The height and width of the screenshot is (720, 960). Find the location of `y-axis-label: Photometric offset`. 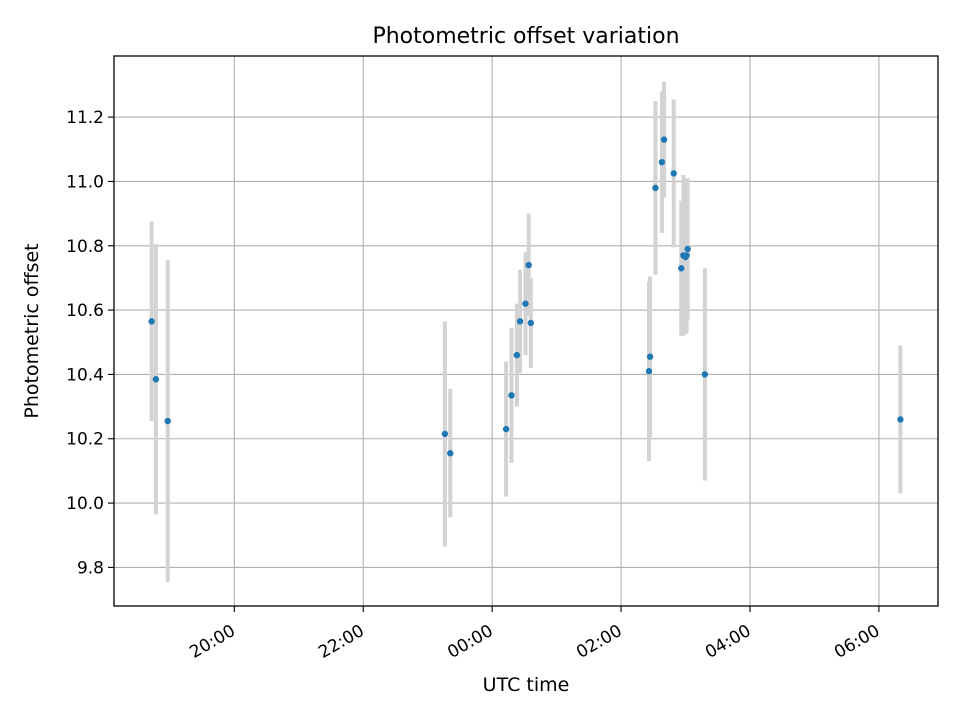

y-axis-label: Photometric offset is located at coordinates (32, 330).